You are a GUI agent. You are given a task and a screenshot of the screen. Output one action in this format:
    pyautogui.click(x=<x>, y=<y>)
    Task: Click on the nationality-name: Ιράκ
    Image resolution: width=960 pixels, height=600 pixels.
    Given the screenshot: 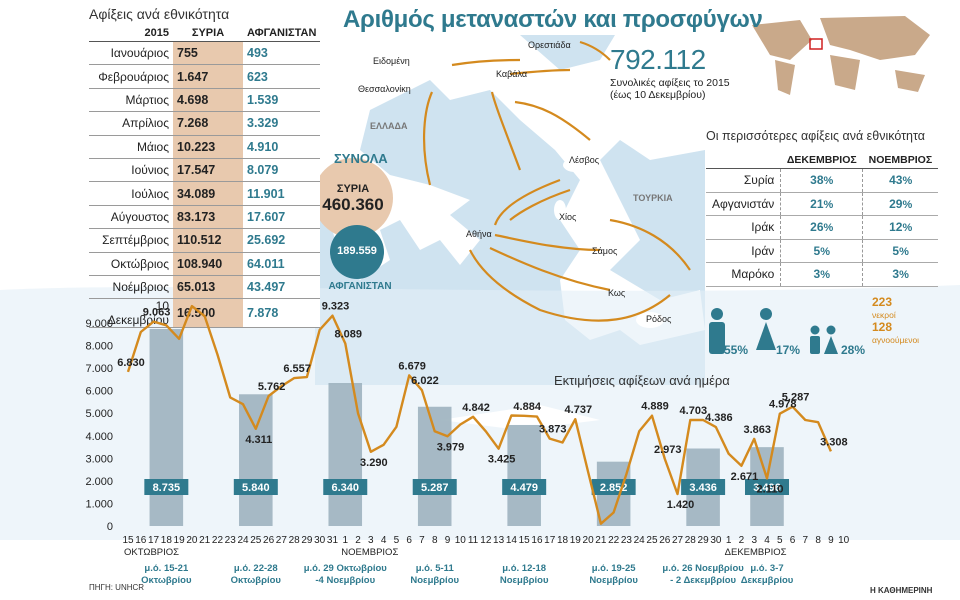 What is the action you would take?
    pyautogui.click(x=743, y=227)
    